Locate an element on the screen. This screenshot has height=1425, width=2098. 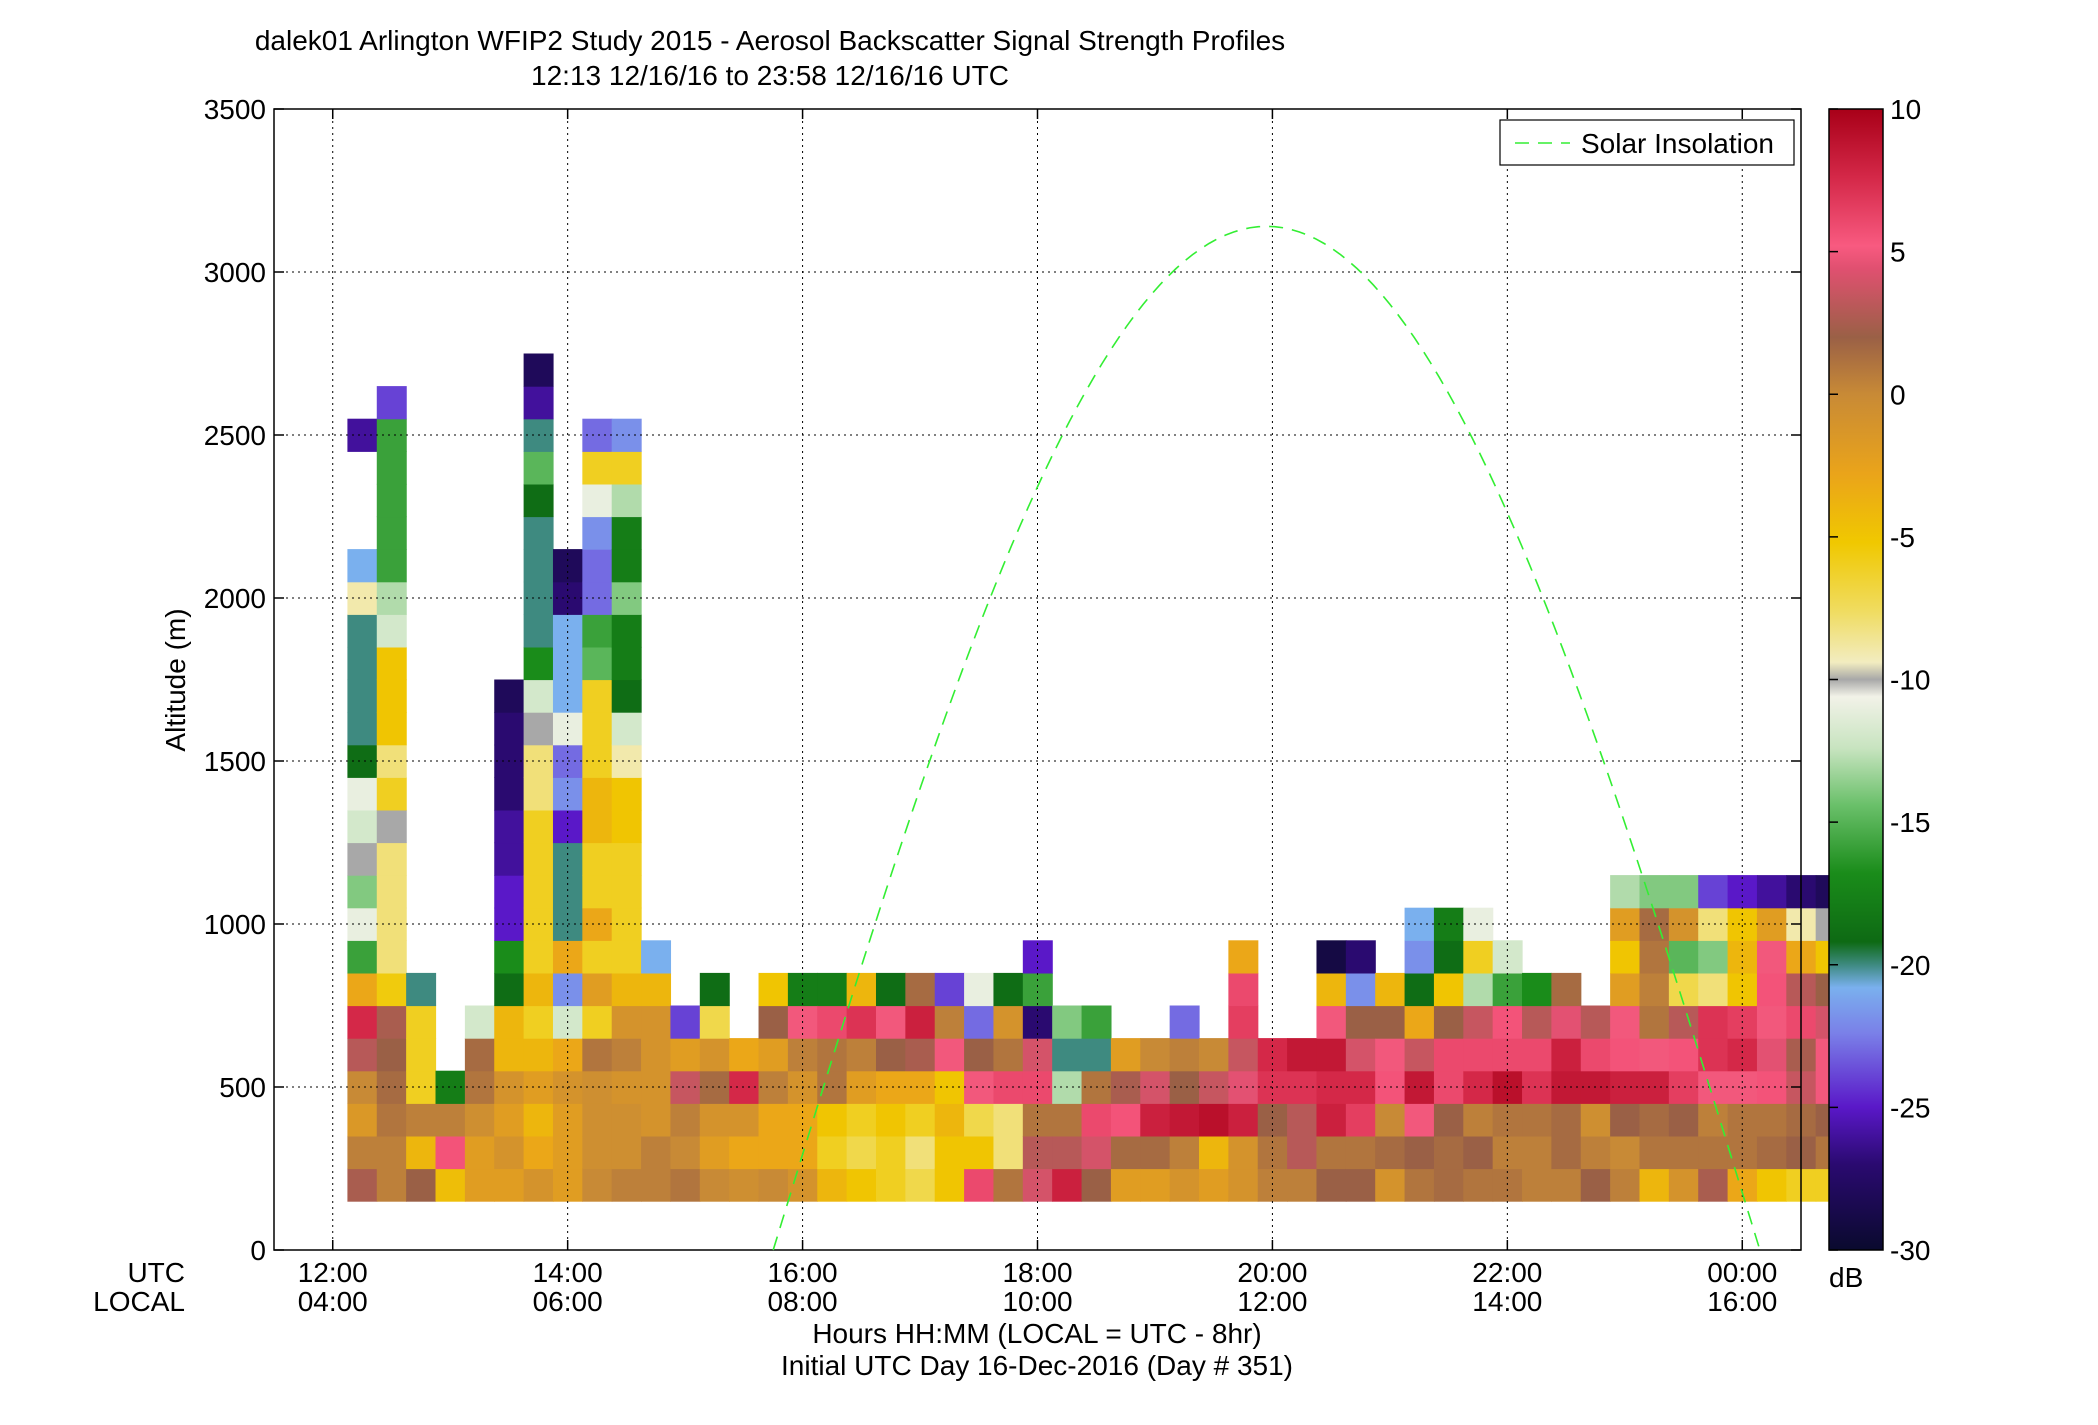
chart-subtitle: 12:13 12/16/16 to 23:58 12/16/16 UTC is located at coordinates (770, 75).